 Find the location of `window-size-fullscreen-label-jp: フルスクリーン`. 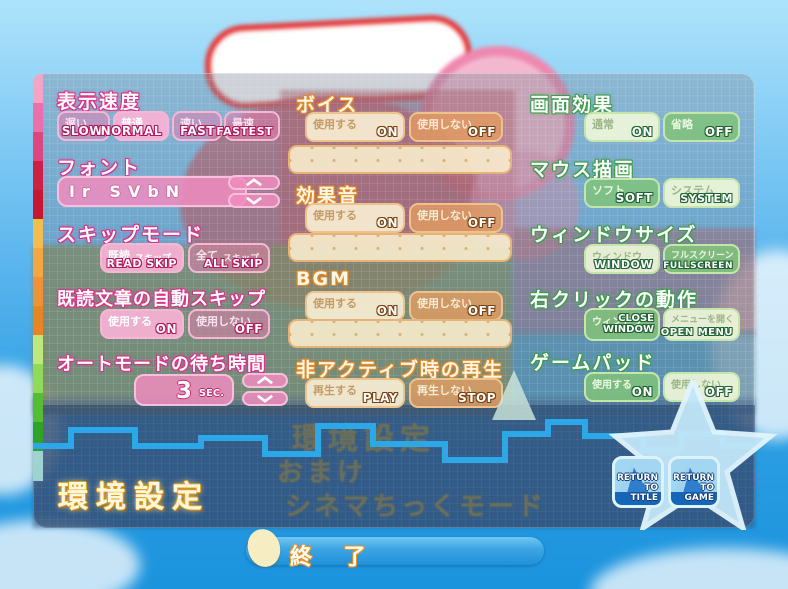

window-size-fullscreen-label-jp: フルスクリーン is located at coordinates (702, 256).